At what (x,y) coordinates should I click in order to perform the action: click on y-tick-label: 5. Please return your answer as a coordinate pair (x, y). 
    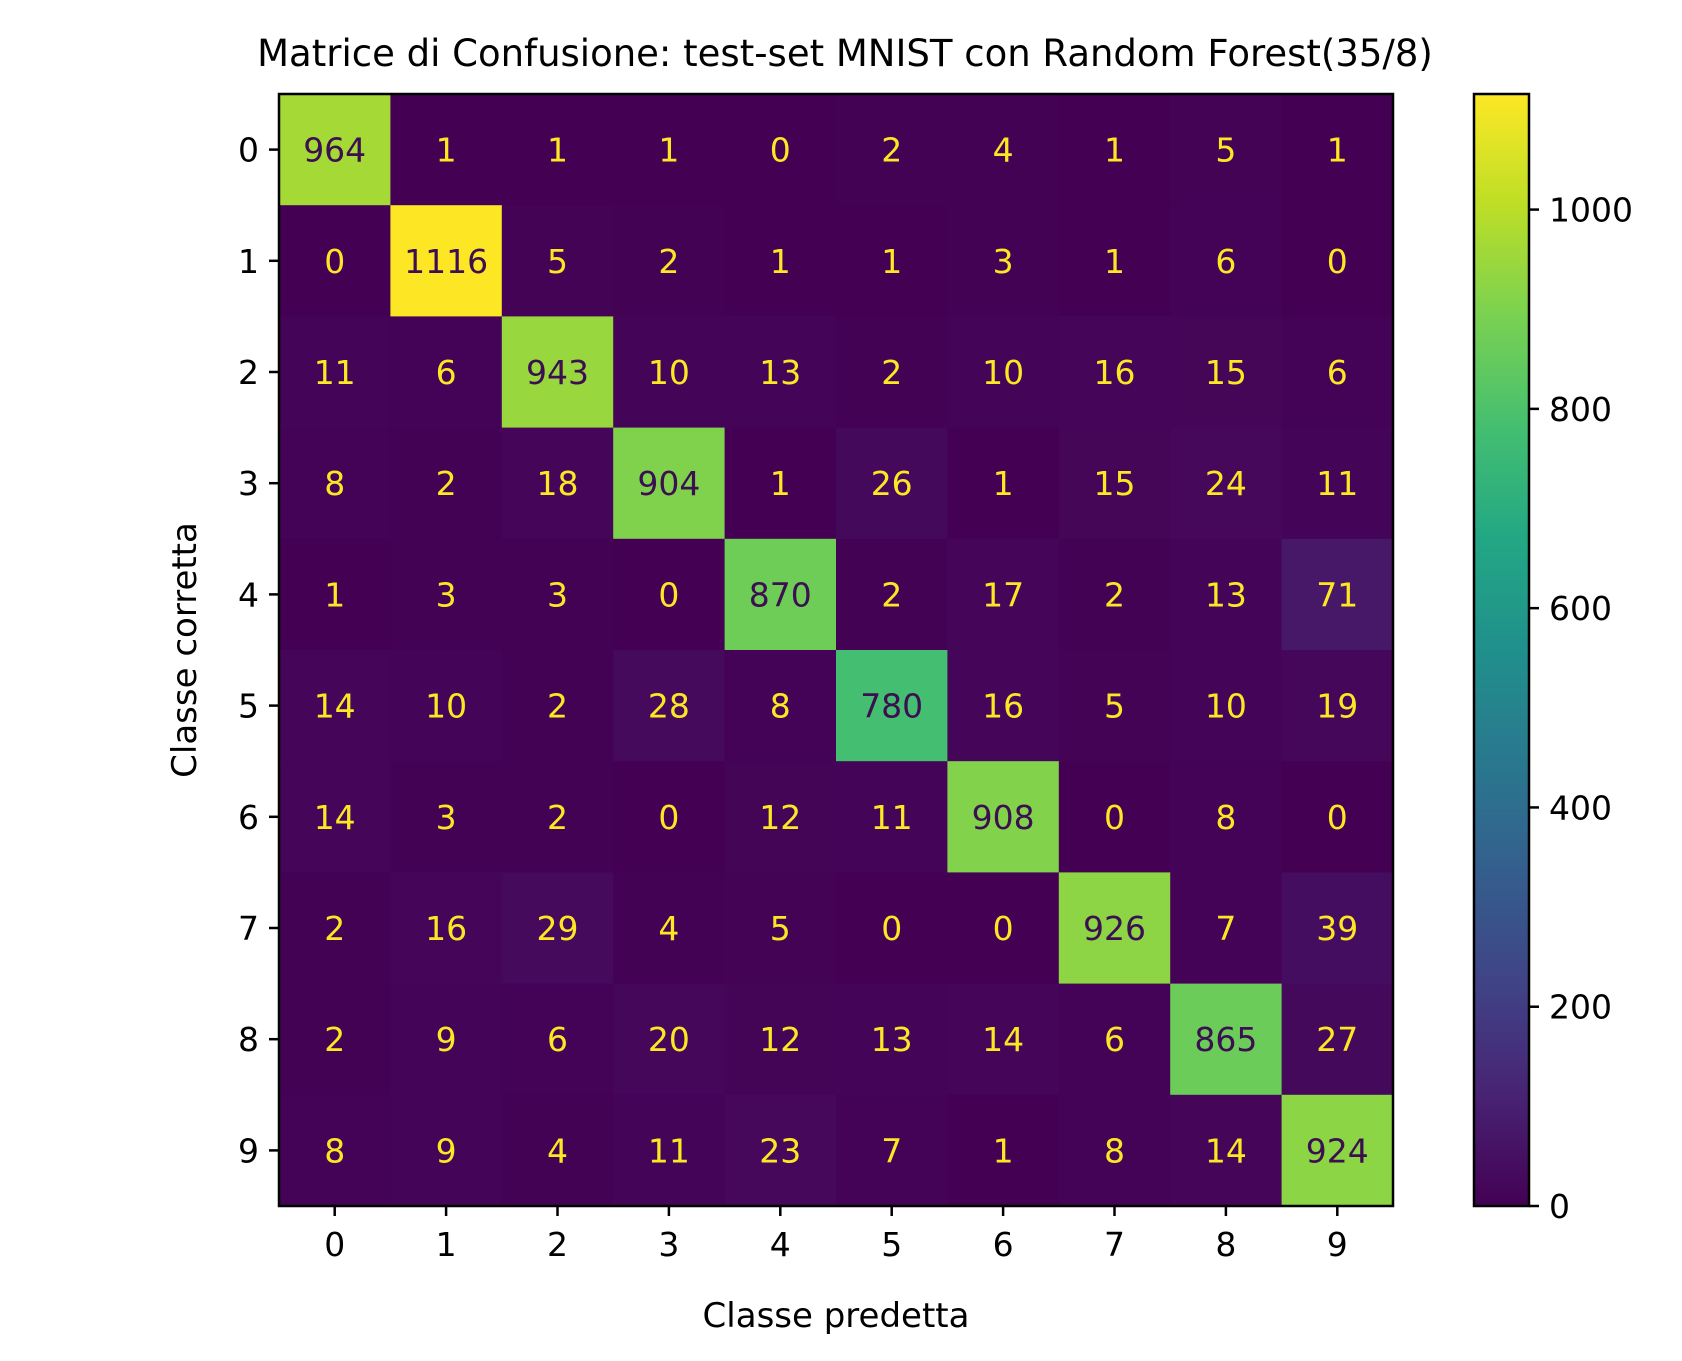
    Looking at the image, I should click on (248, 706).